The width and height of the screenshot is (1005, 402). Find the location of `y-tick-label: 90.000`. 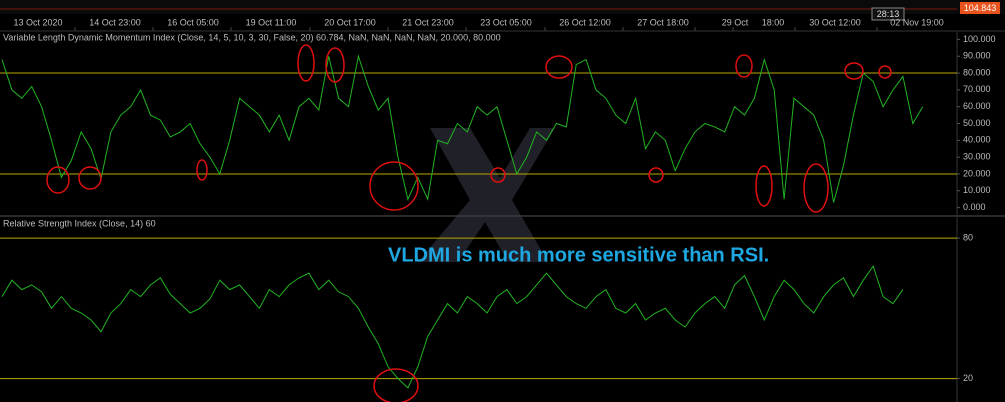

y-tick-label: 90.000 is located at coordinates (977, 56).